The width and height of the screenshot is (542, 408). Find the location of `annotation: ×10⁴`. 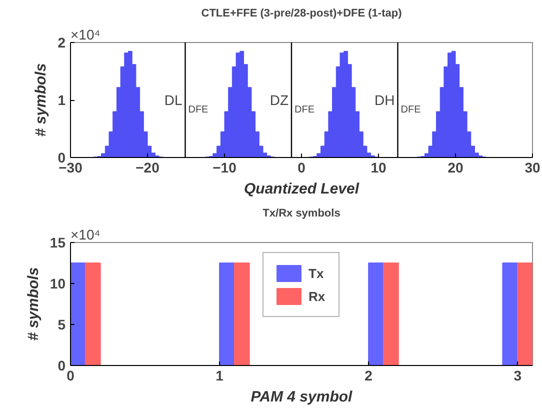

annotation: ×10⁴ is located at coordinates (85, 234).